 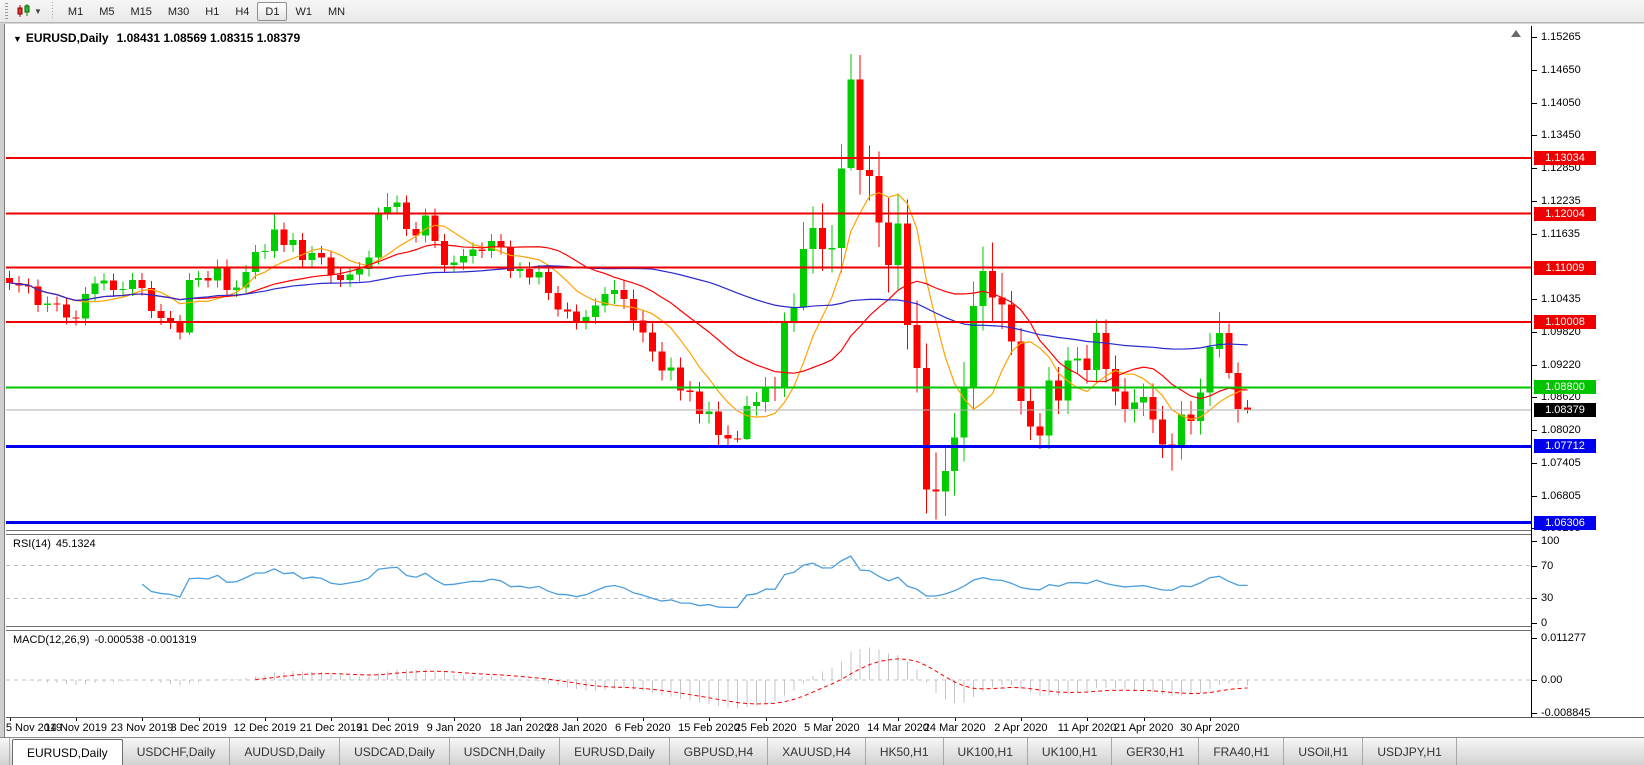 I want to click on chart-tab-5: EURUSD,Daily, so click(x=615, y=751).